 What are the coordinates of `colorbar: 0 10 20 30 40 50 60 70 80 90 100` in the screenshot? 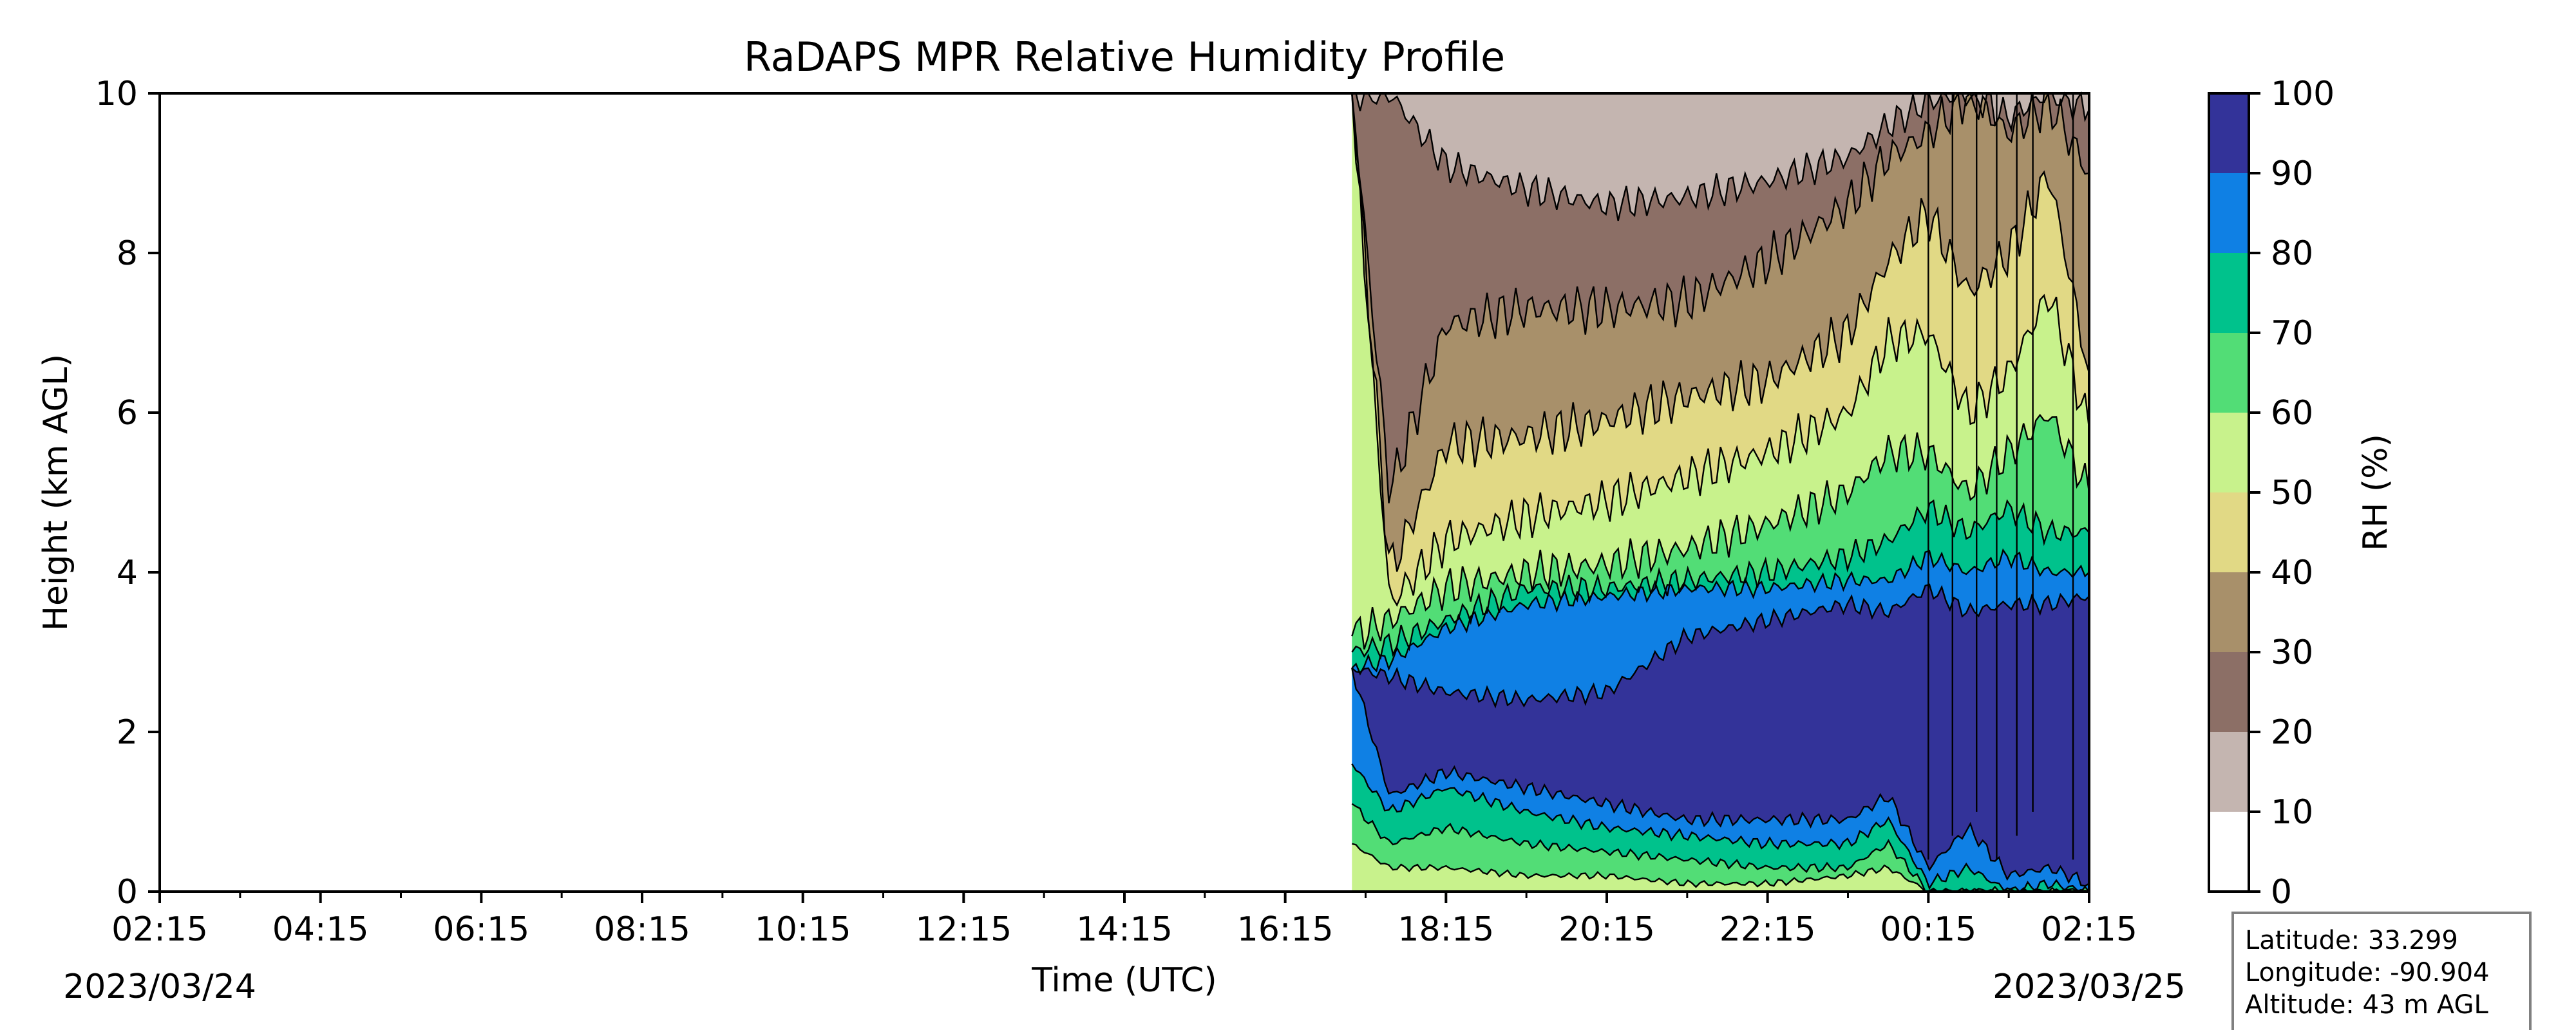 It's located at (2271, 494).